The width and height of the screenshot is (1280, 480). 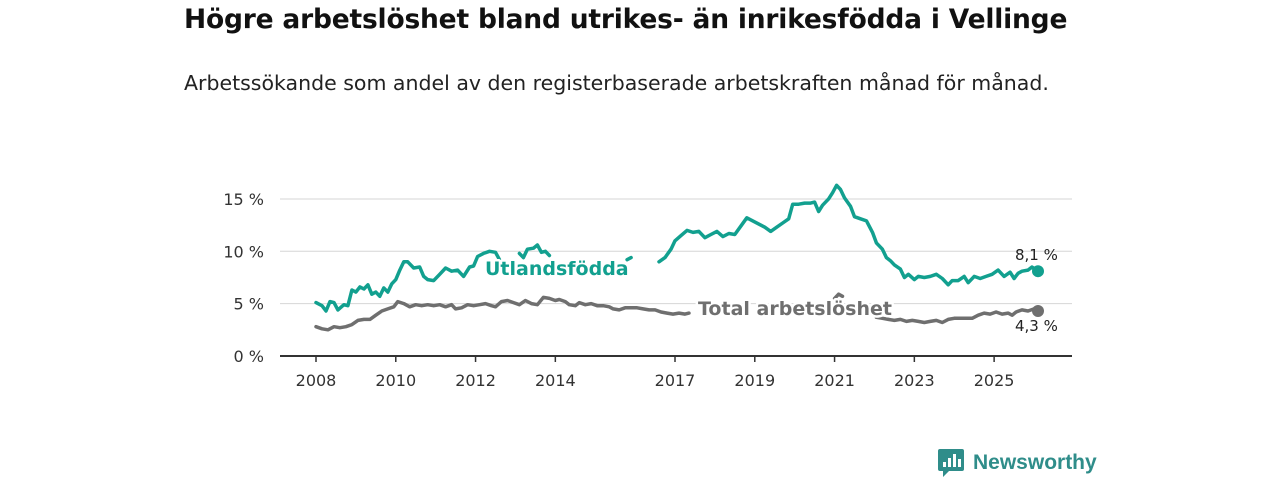 What do you see at coordinates (555, 380) in the screenshot?
I see `x-tick-label: 2014` at bounding box center [555, 380].